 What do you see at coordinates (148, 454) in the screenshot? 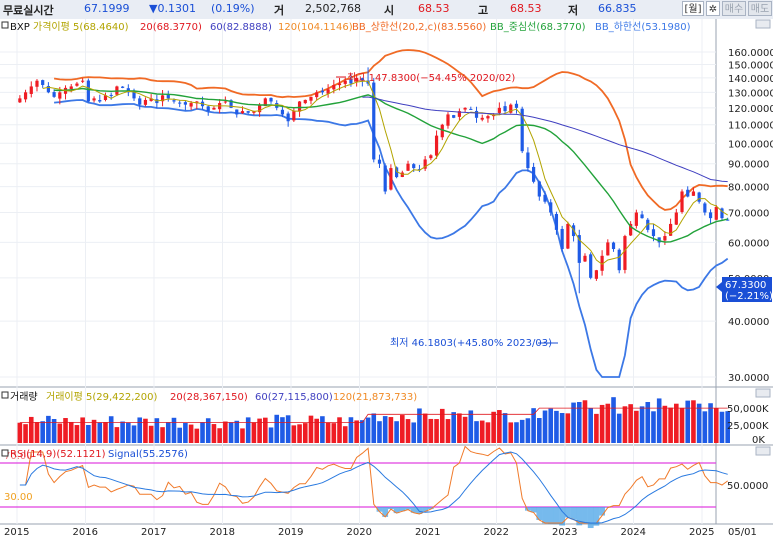
I see `legend-signal: Signal(55.2576)` at bounding box center [148, 454].